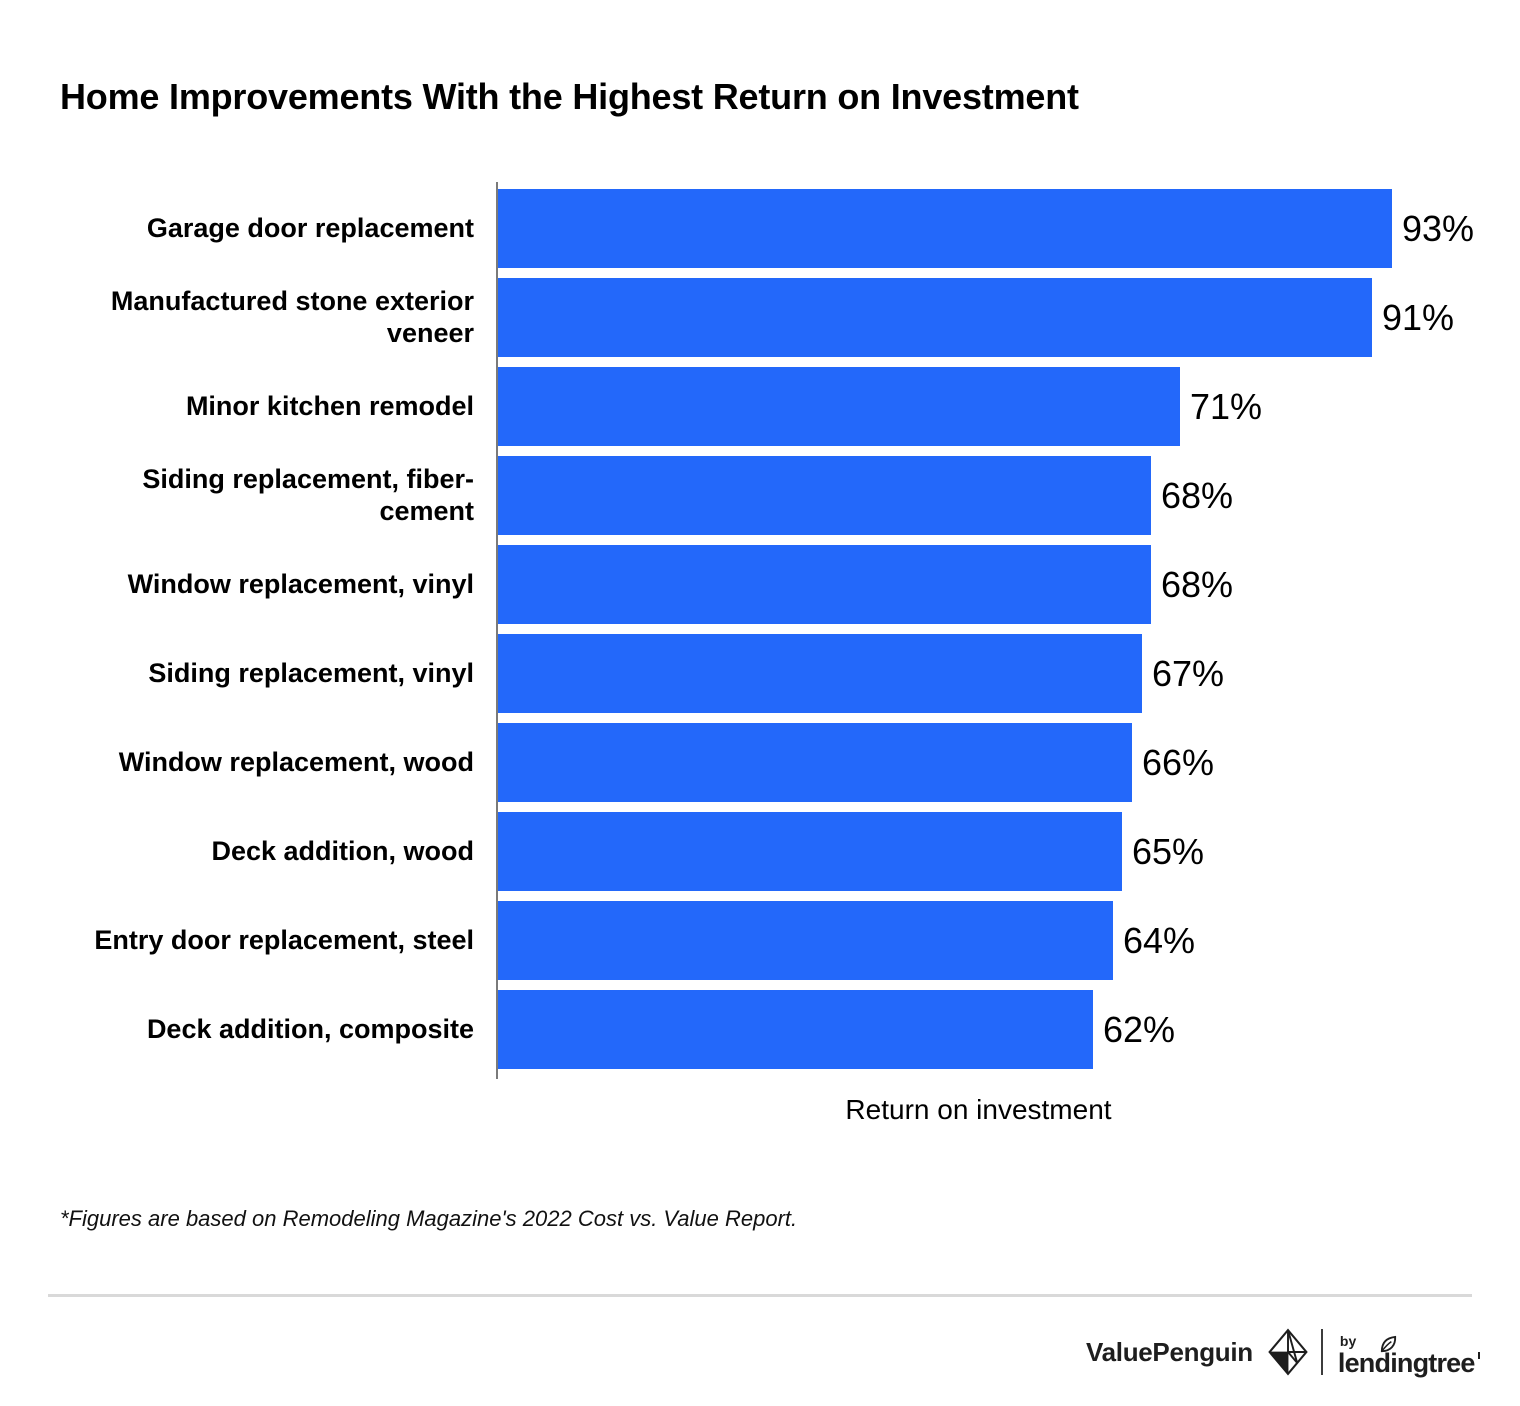 The width and height of the screenshot is (1520, 1406). I want to click on bar-area: 91%, so click(980, 317).